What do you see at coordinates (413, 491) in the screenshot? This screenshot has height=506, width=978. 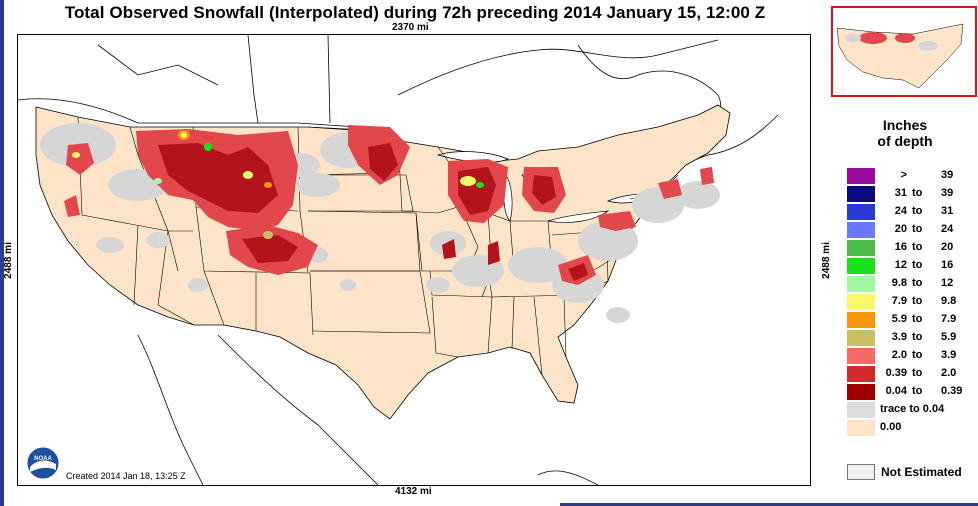 I see `width-label-bottom: 4132 mi` at bounding box center [413, 491].